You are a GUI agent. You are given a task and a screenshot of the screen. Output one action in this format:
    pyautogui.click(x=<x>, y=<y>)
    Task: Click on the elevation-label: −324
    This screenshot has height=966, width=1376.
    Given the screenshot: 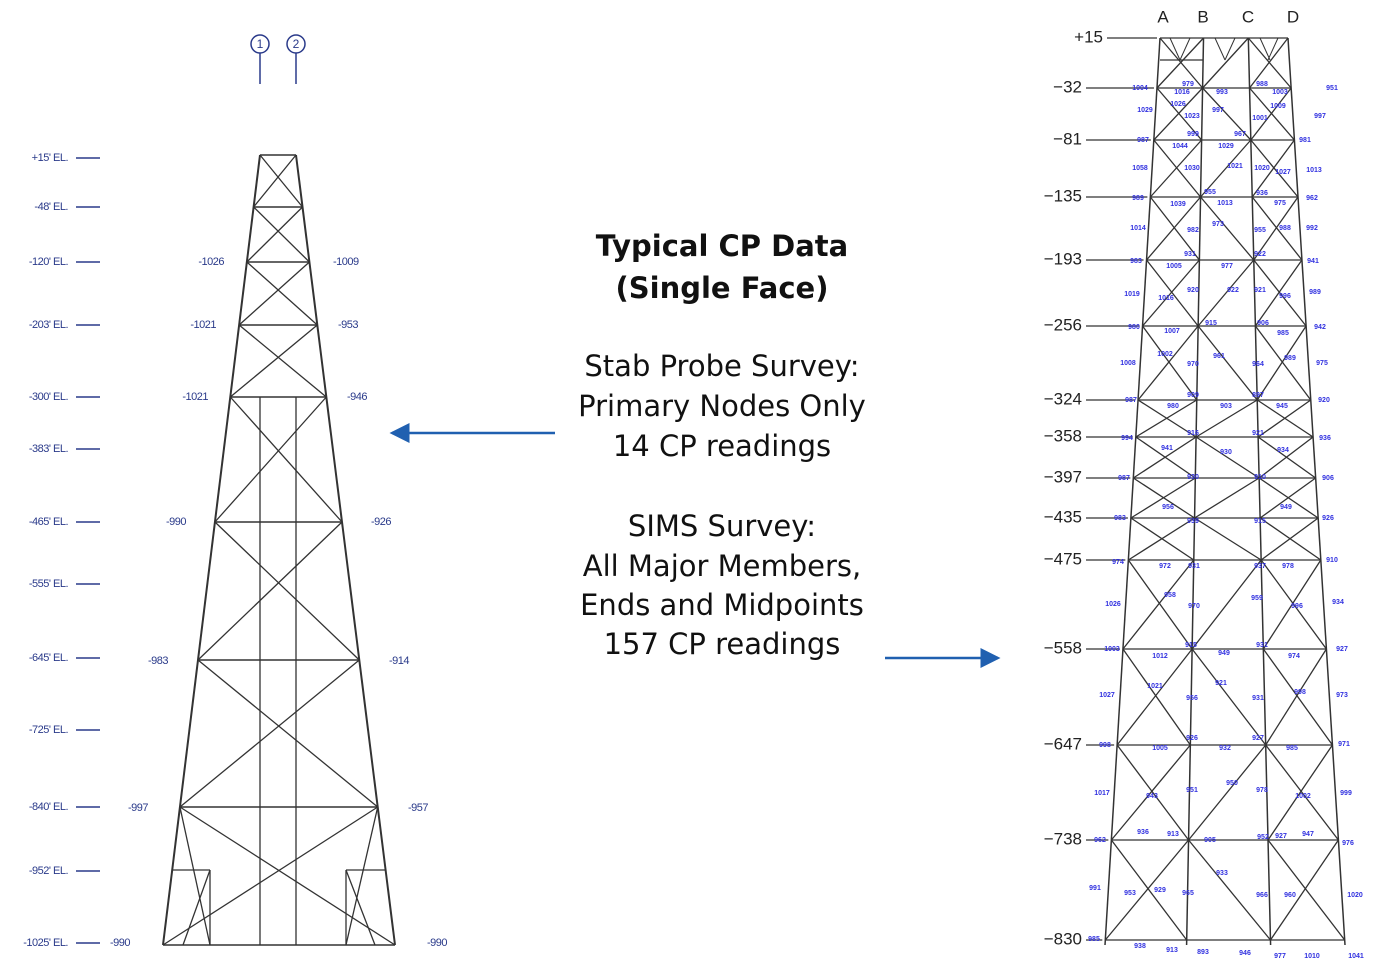 What is the action you would take?
    pyautogui.click(x=1063, y=398)
    